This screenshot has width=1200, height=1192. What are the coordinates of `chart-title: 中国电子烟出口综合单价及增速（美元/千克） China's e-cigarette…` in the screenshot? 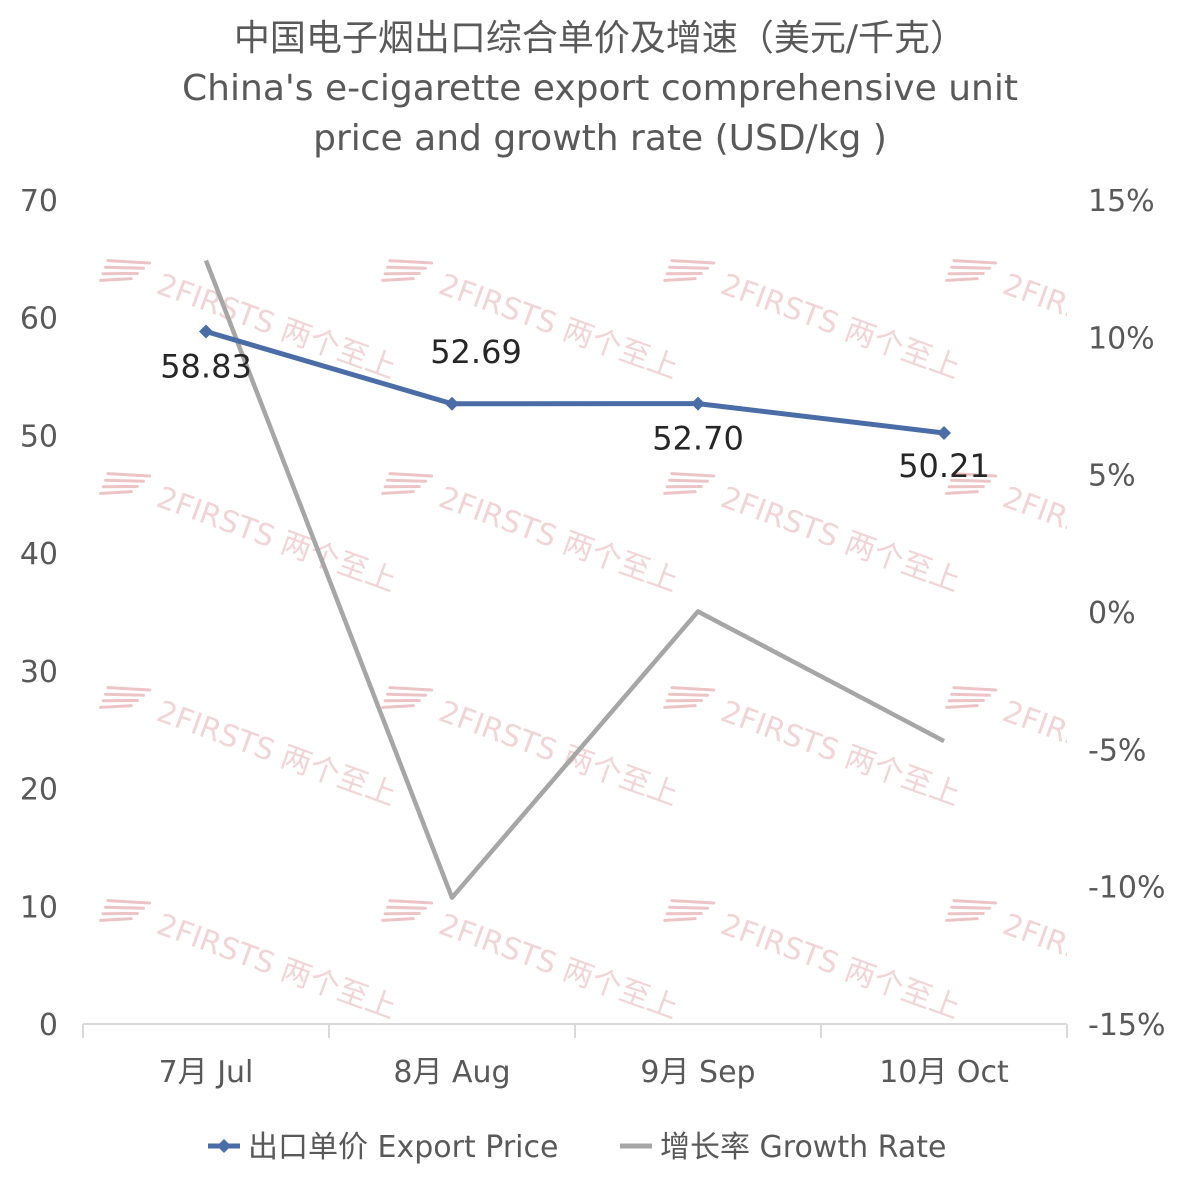 It's located at (600, 88).